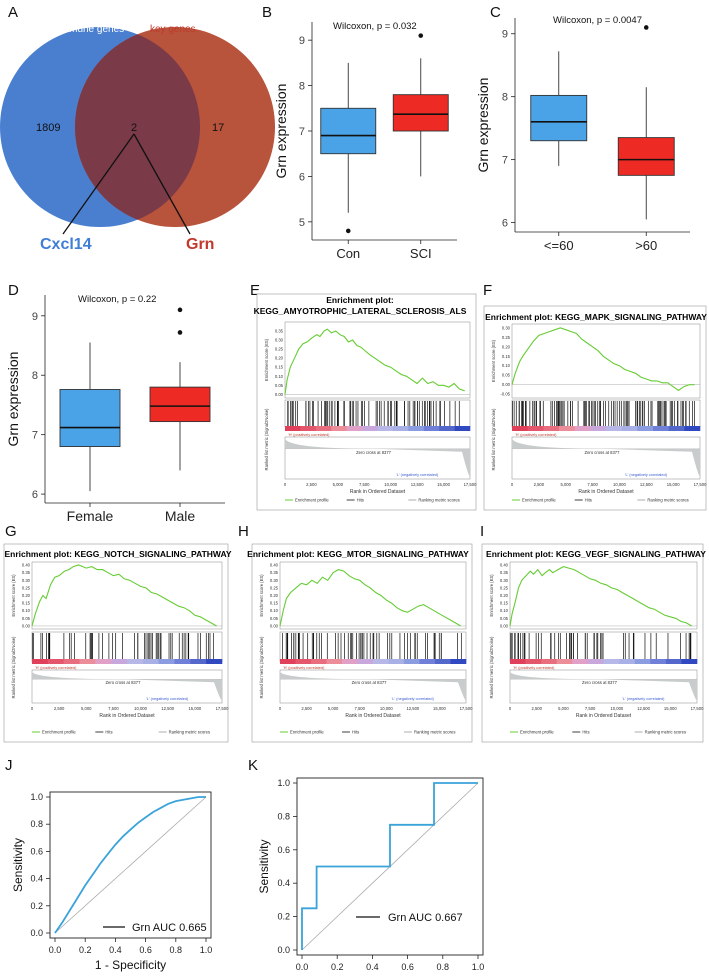  I want to click on box->60, so click(646, 156).